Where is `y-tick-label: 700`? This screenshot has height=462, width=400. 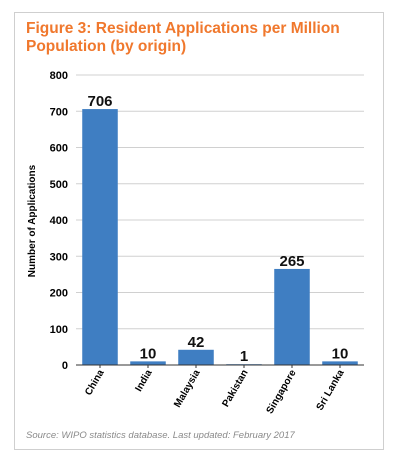 y-tick-label: 700 is located at coordinates (59, 112).